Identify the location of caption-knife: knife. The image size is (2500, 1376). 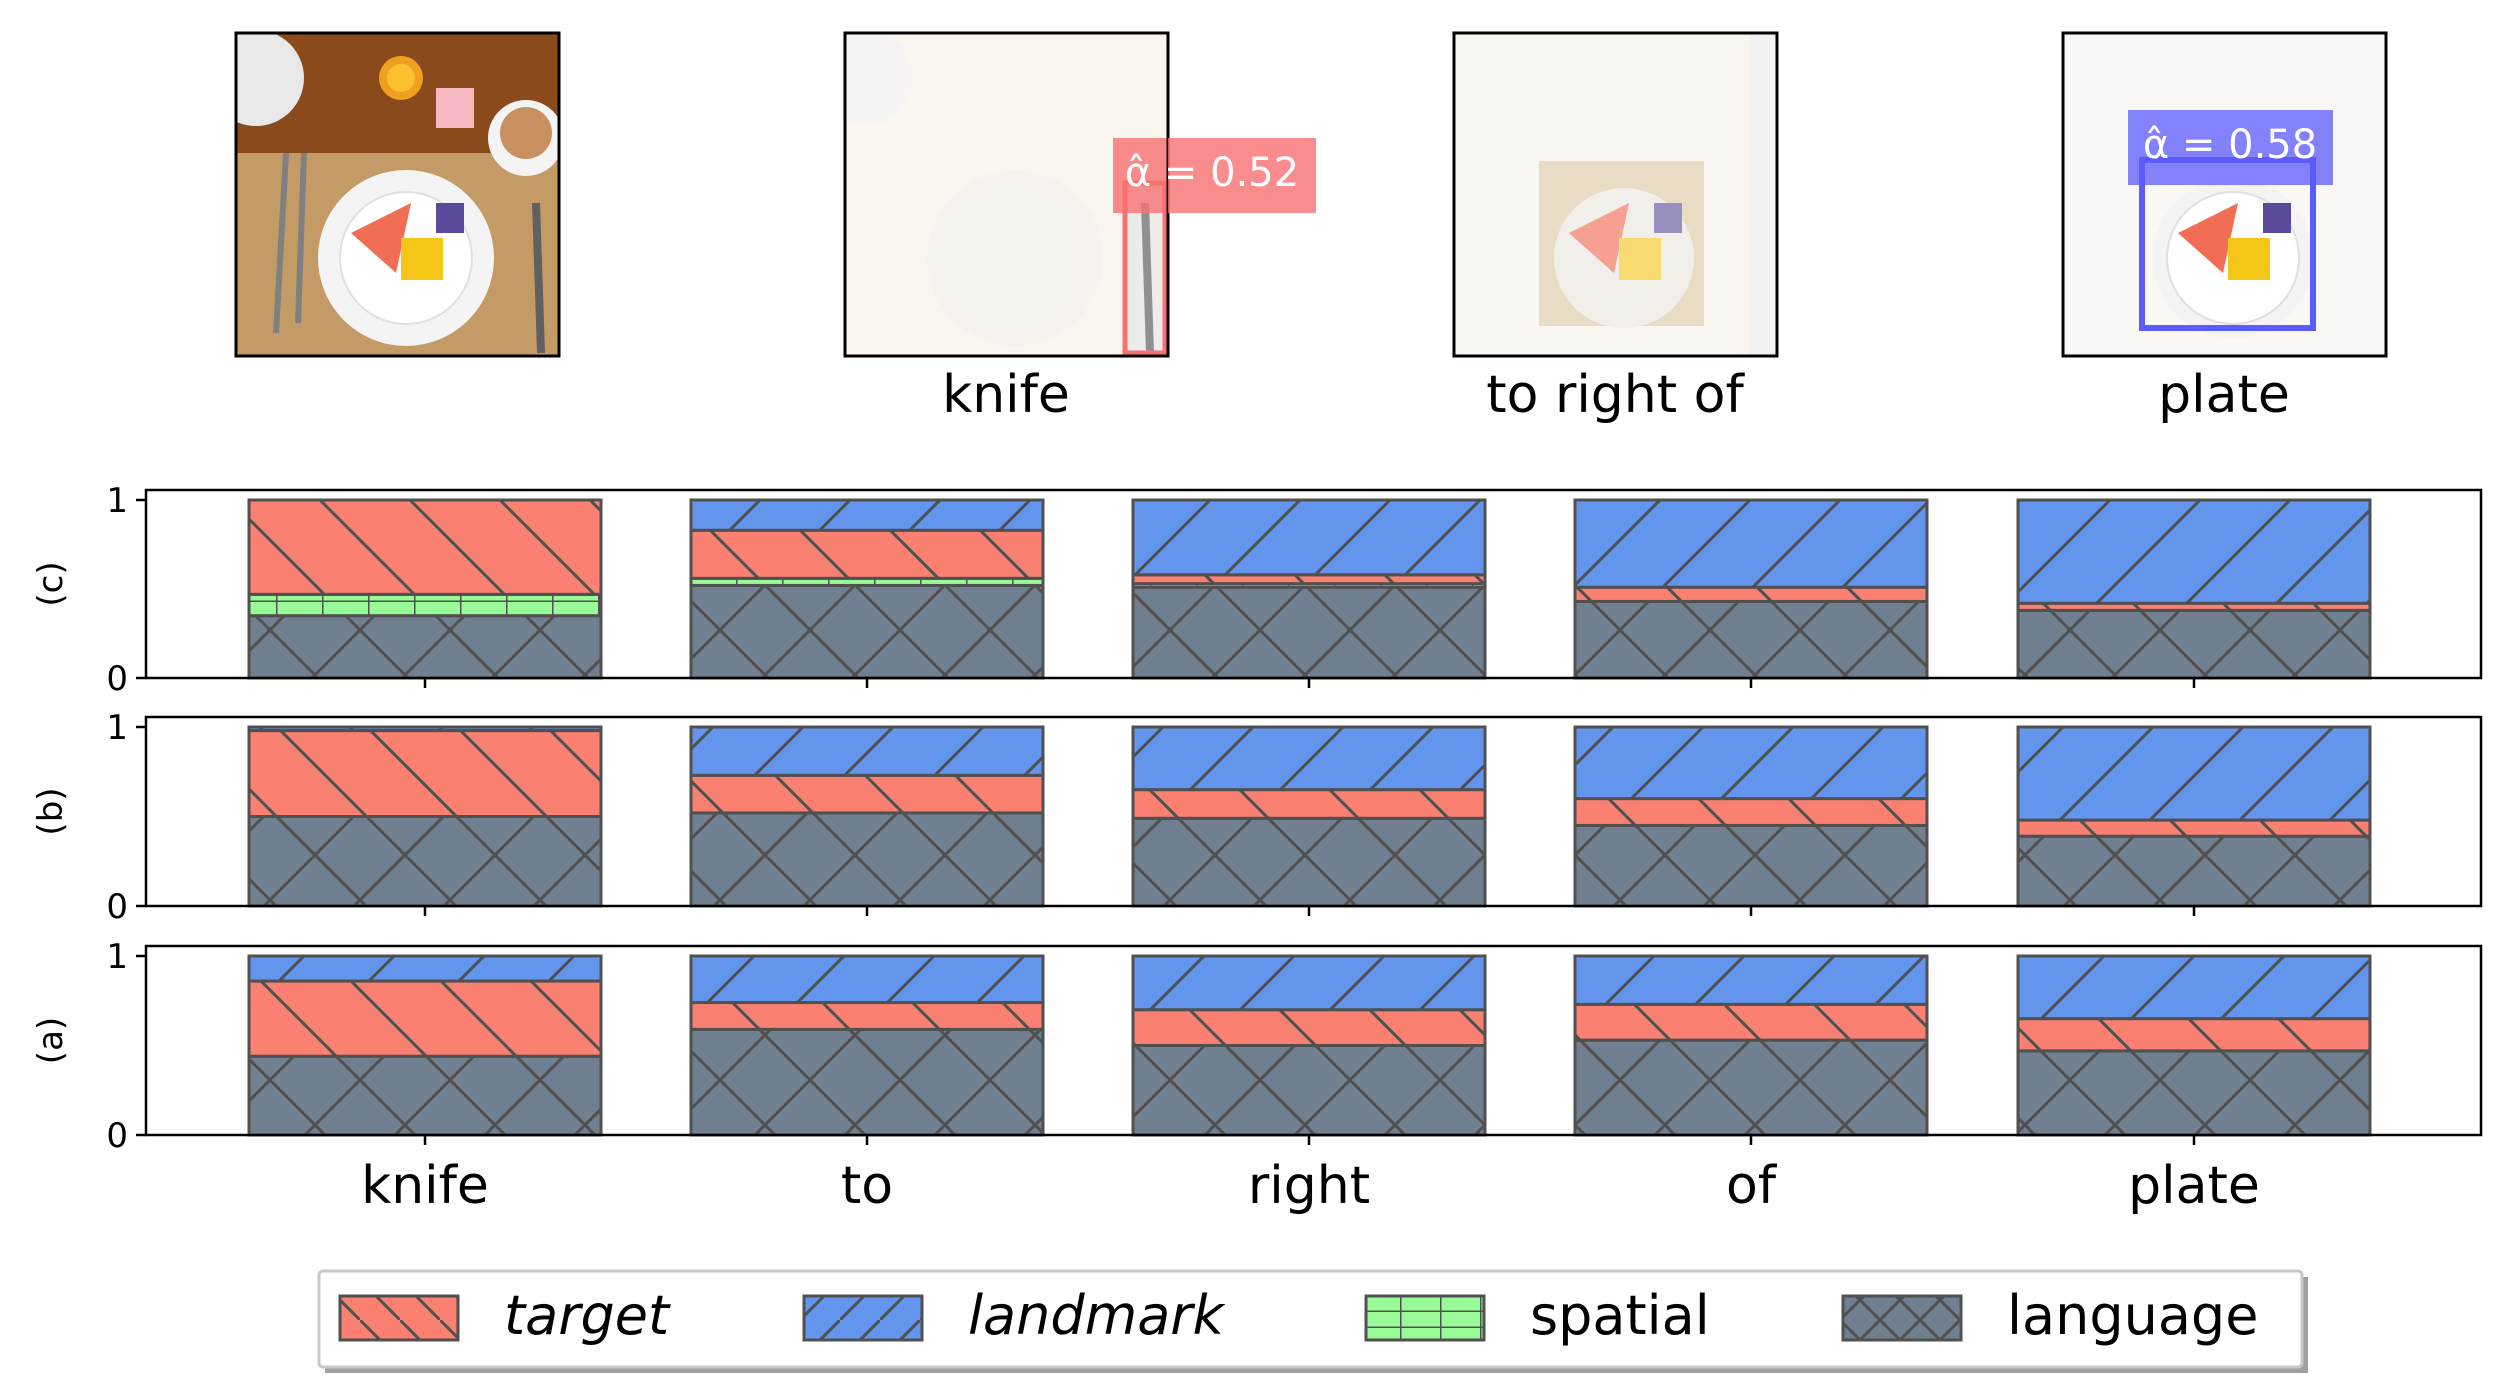
(1006, 395).